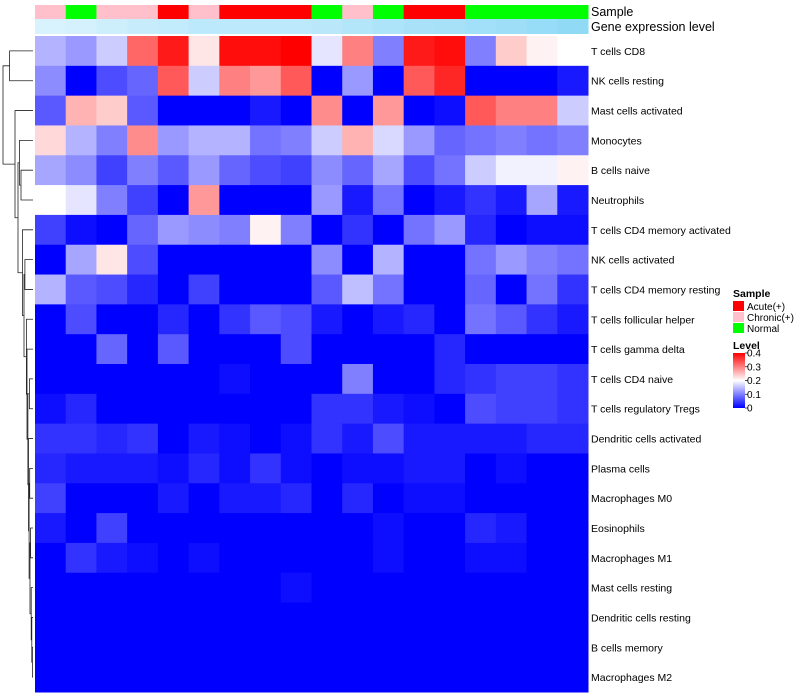 Image resolution: width=800 pixels, height=700 pixels. What do you see at coordinates (645, 410) in the screenshot?
I see `row-label: T cells regulatory Tregs` at bounding box center [645, 410].